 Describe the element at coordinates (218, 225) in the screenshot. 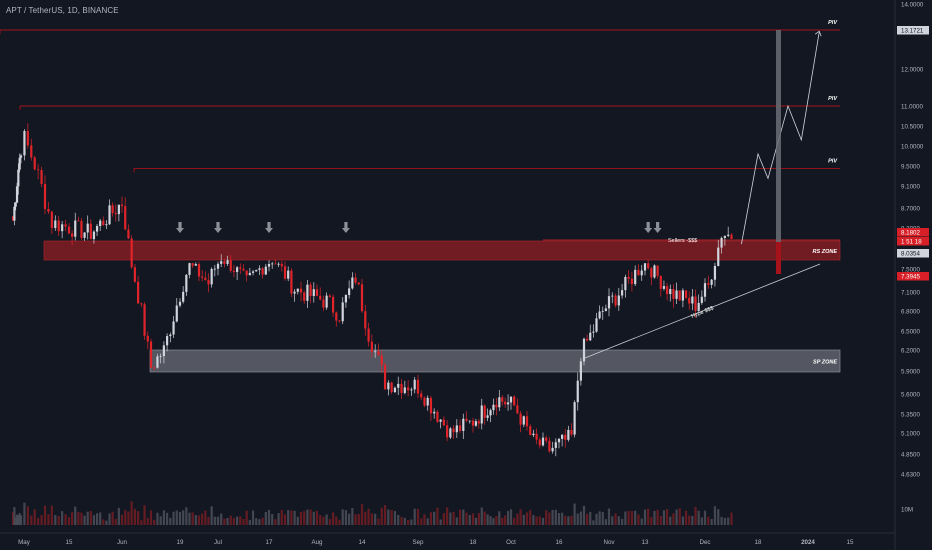

I see `down-arrow-shaft` at that location.